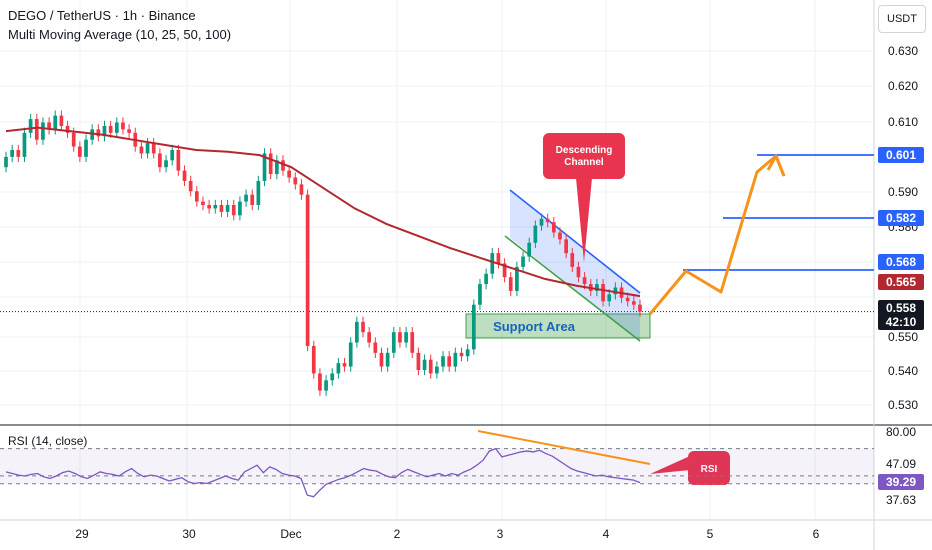 The height and width of the screenshot is (550, 932). I want to click on rsi-current-label: 39.29, so click(901, 482).